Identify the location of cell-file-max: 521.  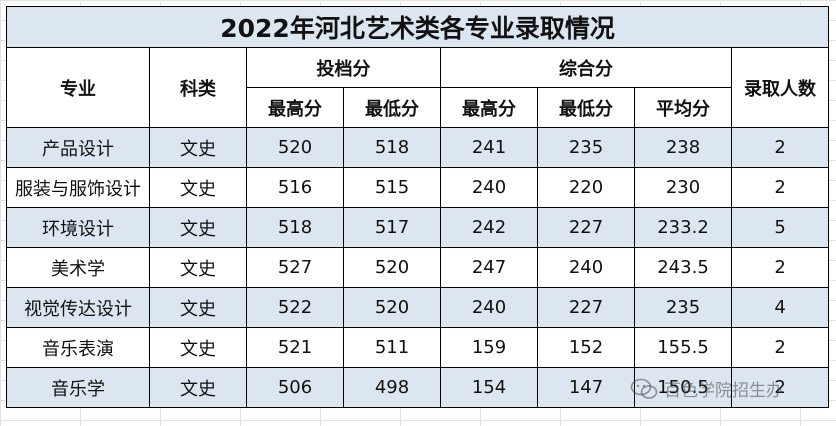
(295, 347).